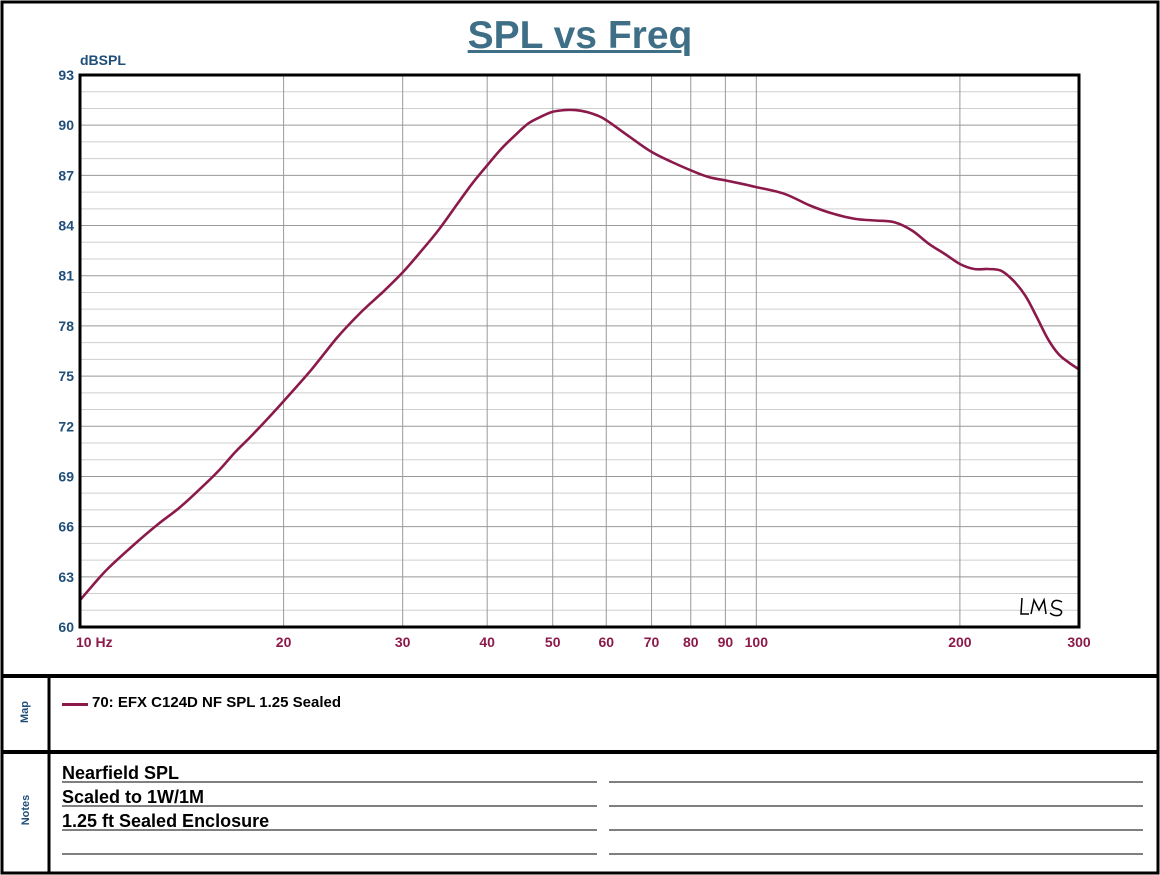  I want to click on x-tick-label: 50, so click(553, 642).